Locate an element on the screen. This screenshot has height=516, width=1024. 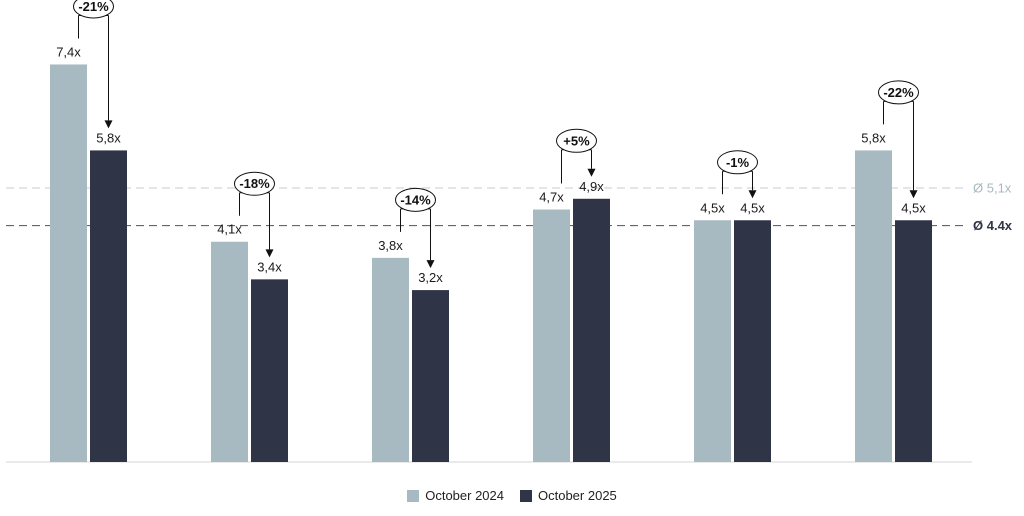
legend-item-2024: October 2024 is located at coordinates (455, 495).